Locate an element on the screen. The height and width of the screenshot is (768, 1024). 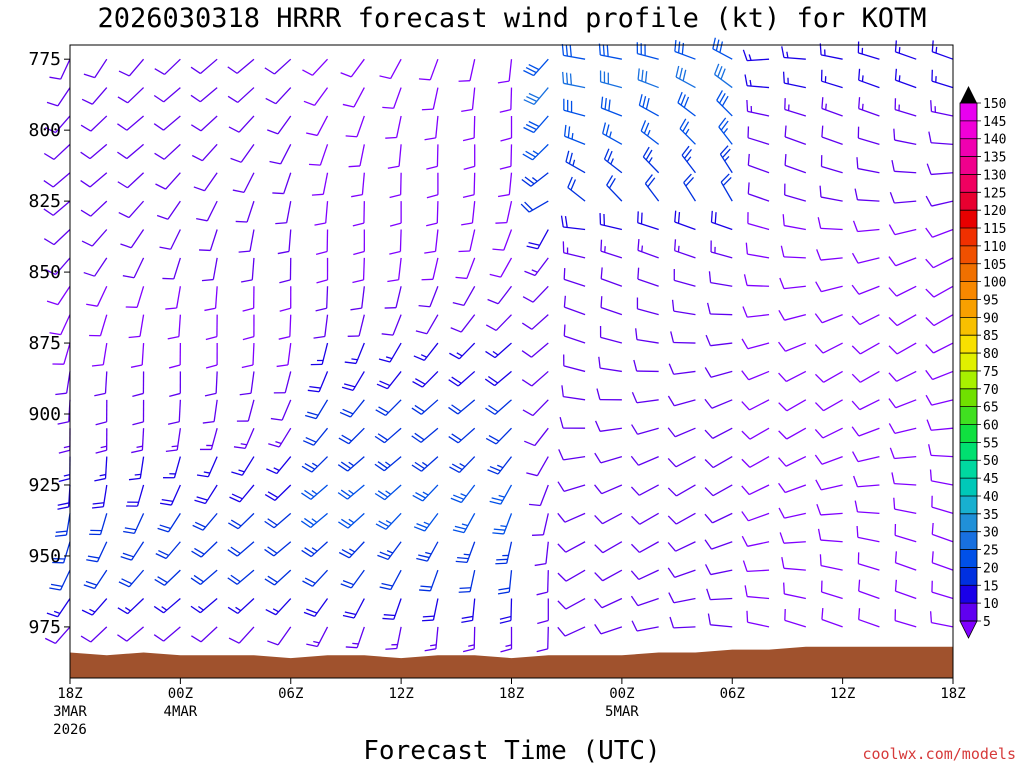
x-tick-label: 06Z is located at coordinates (732, 694).